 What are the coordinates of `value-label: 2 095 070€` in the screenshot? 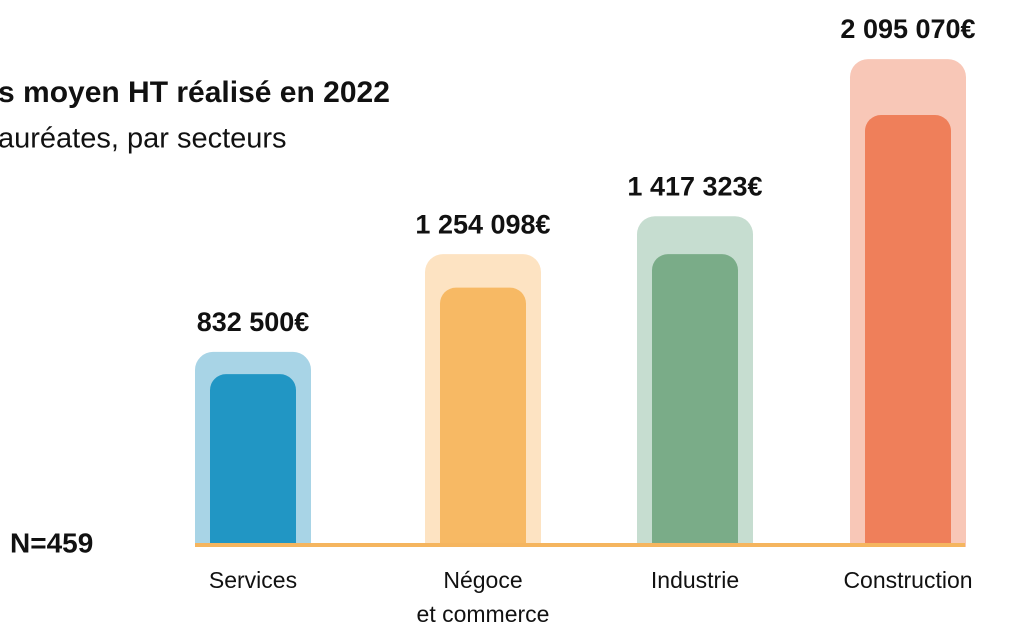 It's located at (907, 29).